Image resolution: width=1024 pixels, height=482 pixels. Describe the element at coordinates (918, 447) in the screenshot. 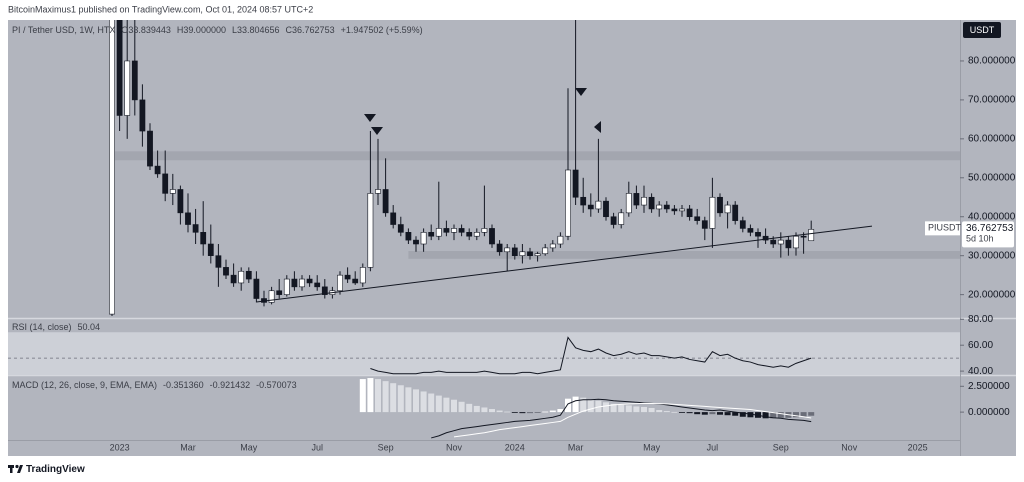

I see `x-tick-label: 2025` at that location.